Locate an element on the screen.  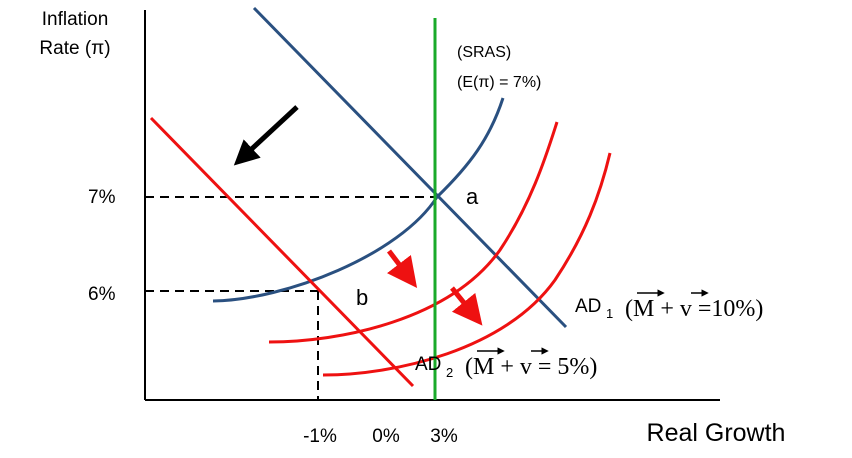
point-b-label: b is located at coordinates (362, 297).